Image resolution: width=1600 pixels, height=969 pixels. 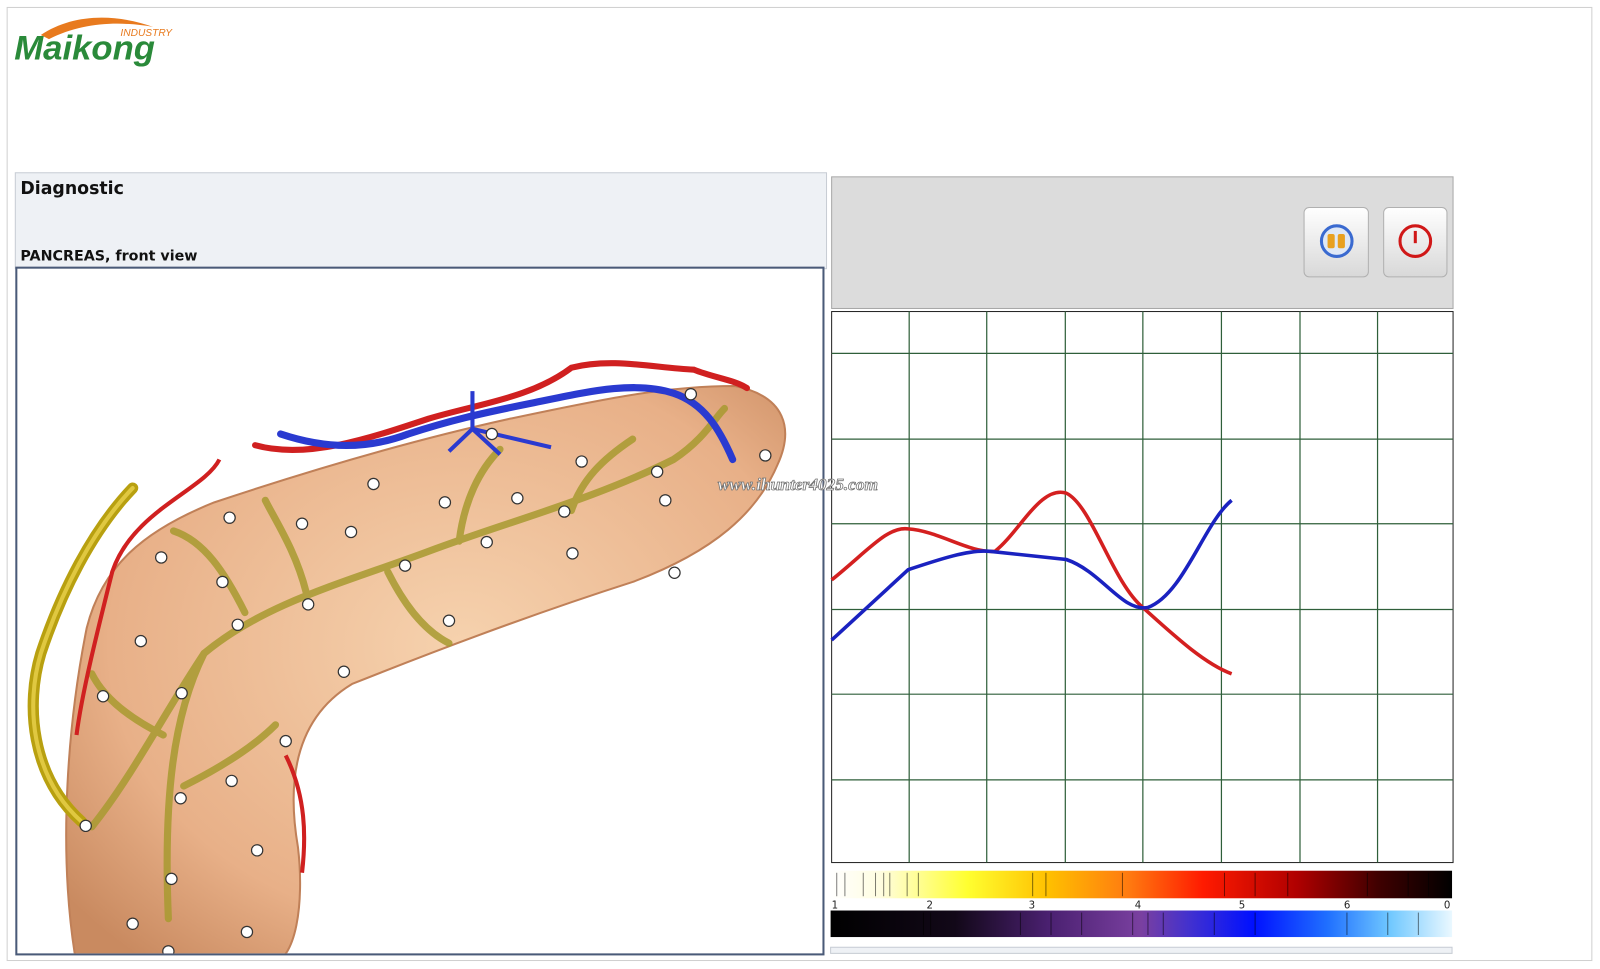 What do you see at coordinates (1141, 884) in the screenshot?
I see `color-scale-top` at bounding box center [1141, 884].